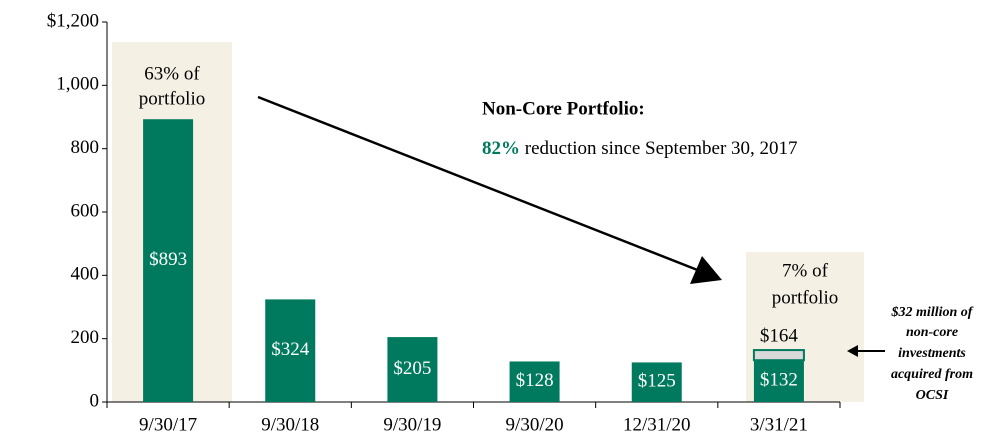  What do you see at coordinates (932, 395) in the screenshot?
I see `note-line: OCSI` at bounding box center [932, 395].